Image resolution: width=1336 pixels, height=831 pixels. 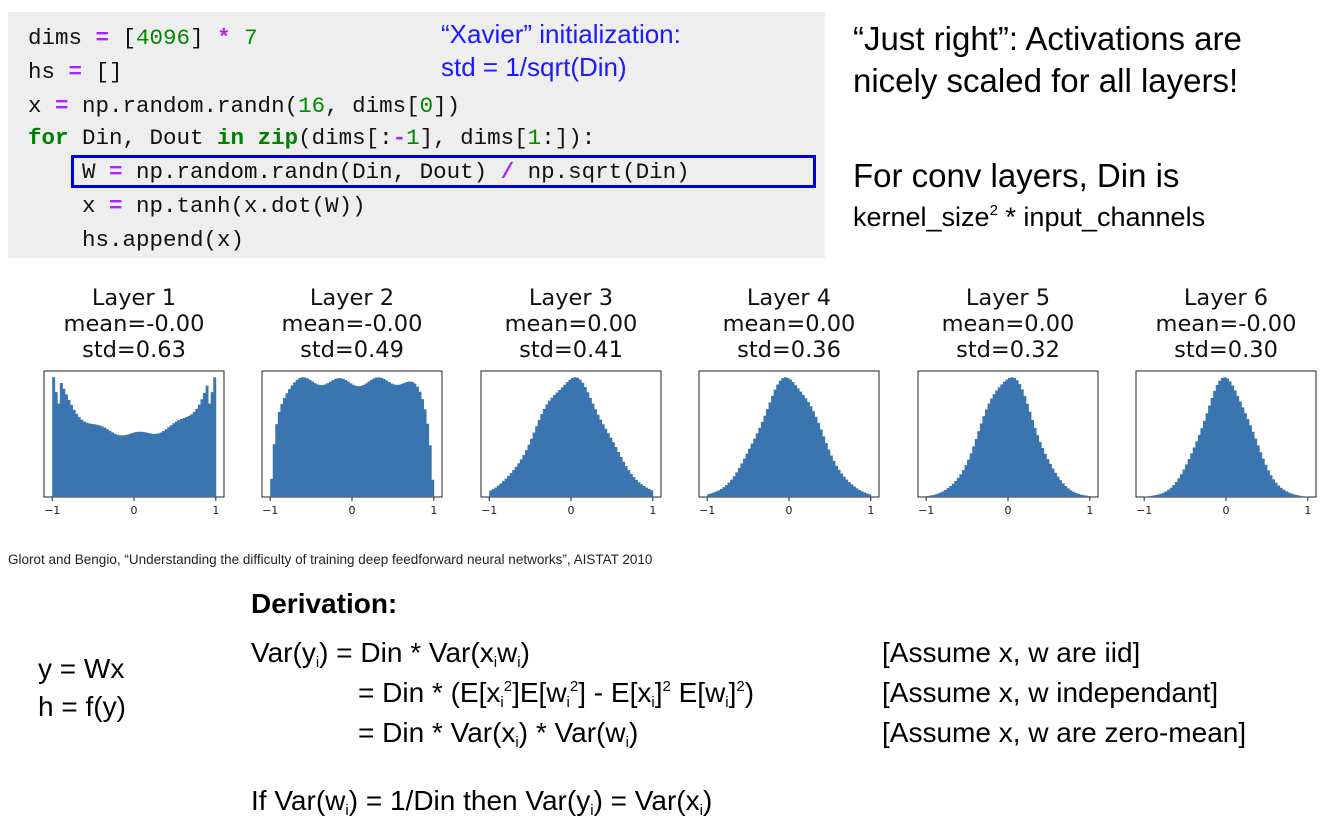 What do you see at coordinates (1008, 324) in the screenshot?
I see `histogram-mean-5: mean=0.00` at bounding box center [1008, 324].